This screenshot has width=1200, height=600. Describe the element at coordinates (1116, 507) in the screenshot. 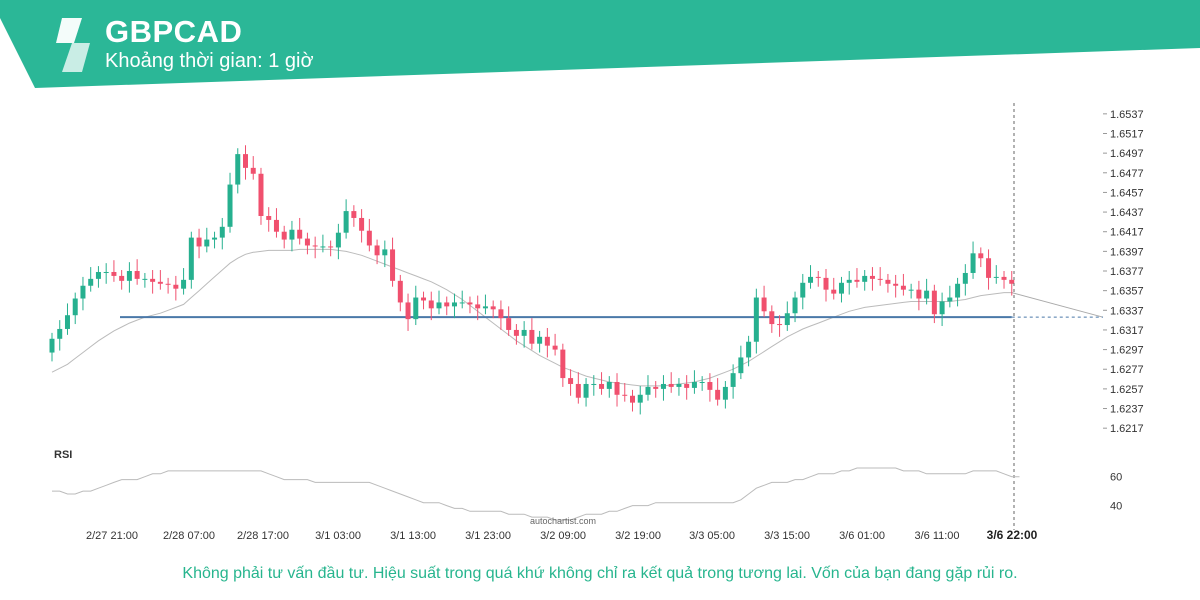

I see `rsi-tick-label: 40` at that location.